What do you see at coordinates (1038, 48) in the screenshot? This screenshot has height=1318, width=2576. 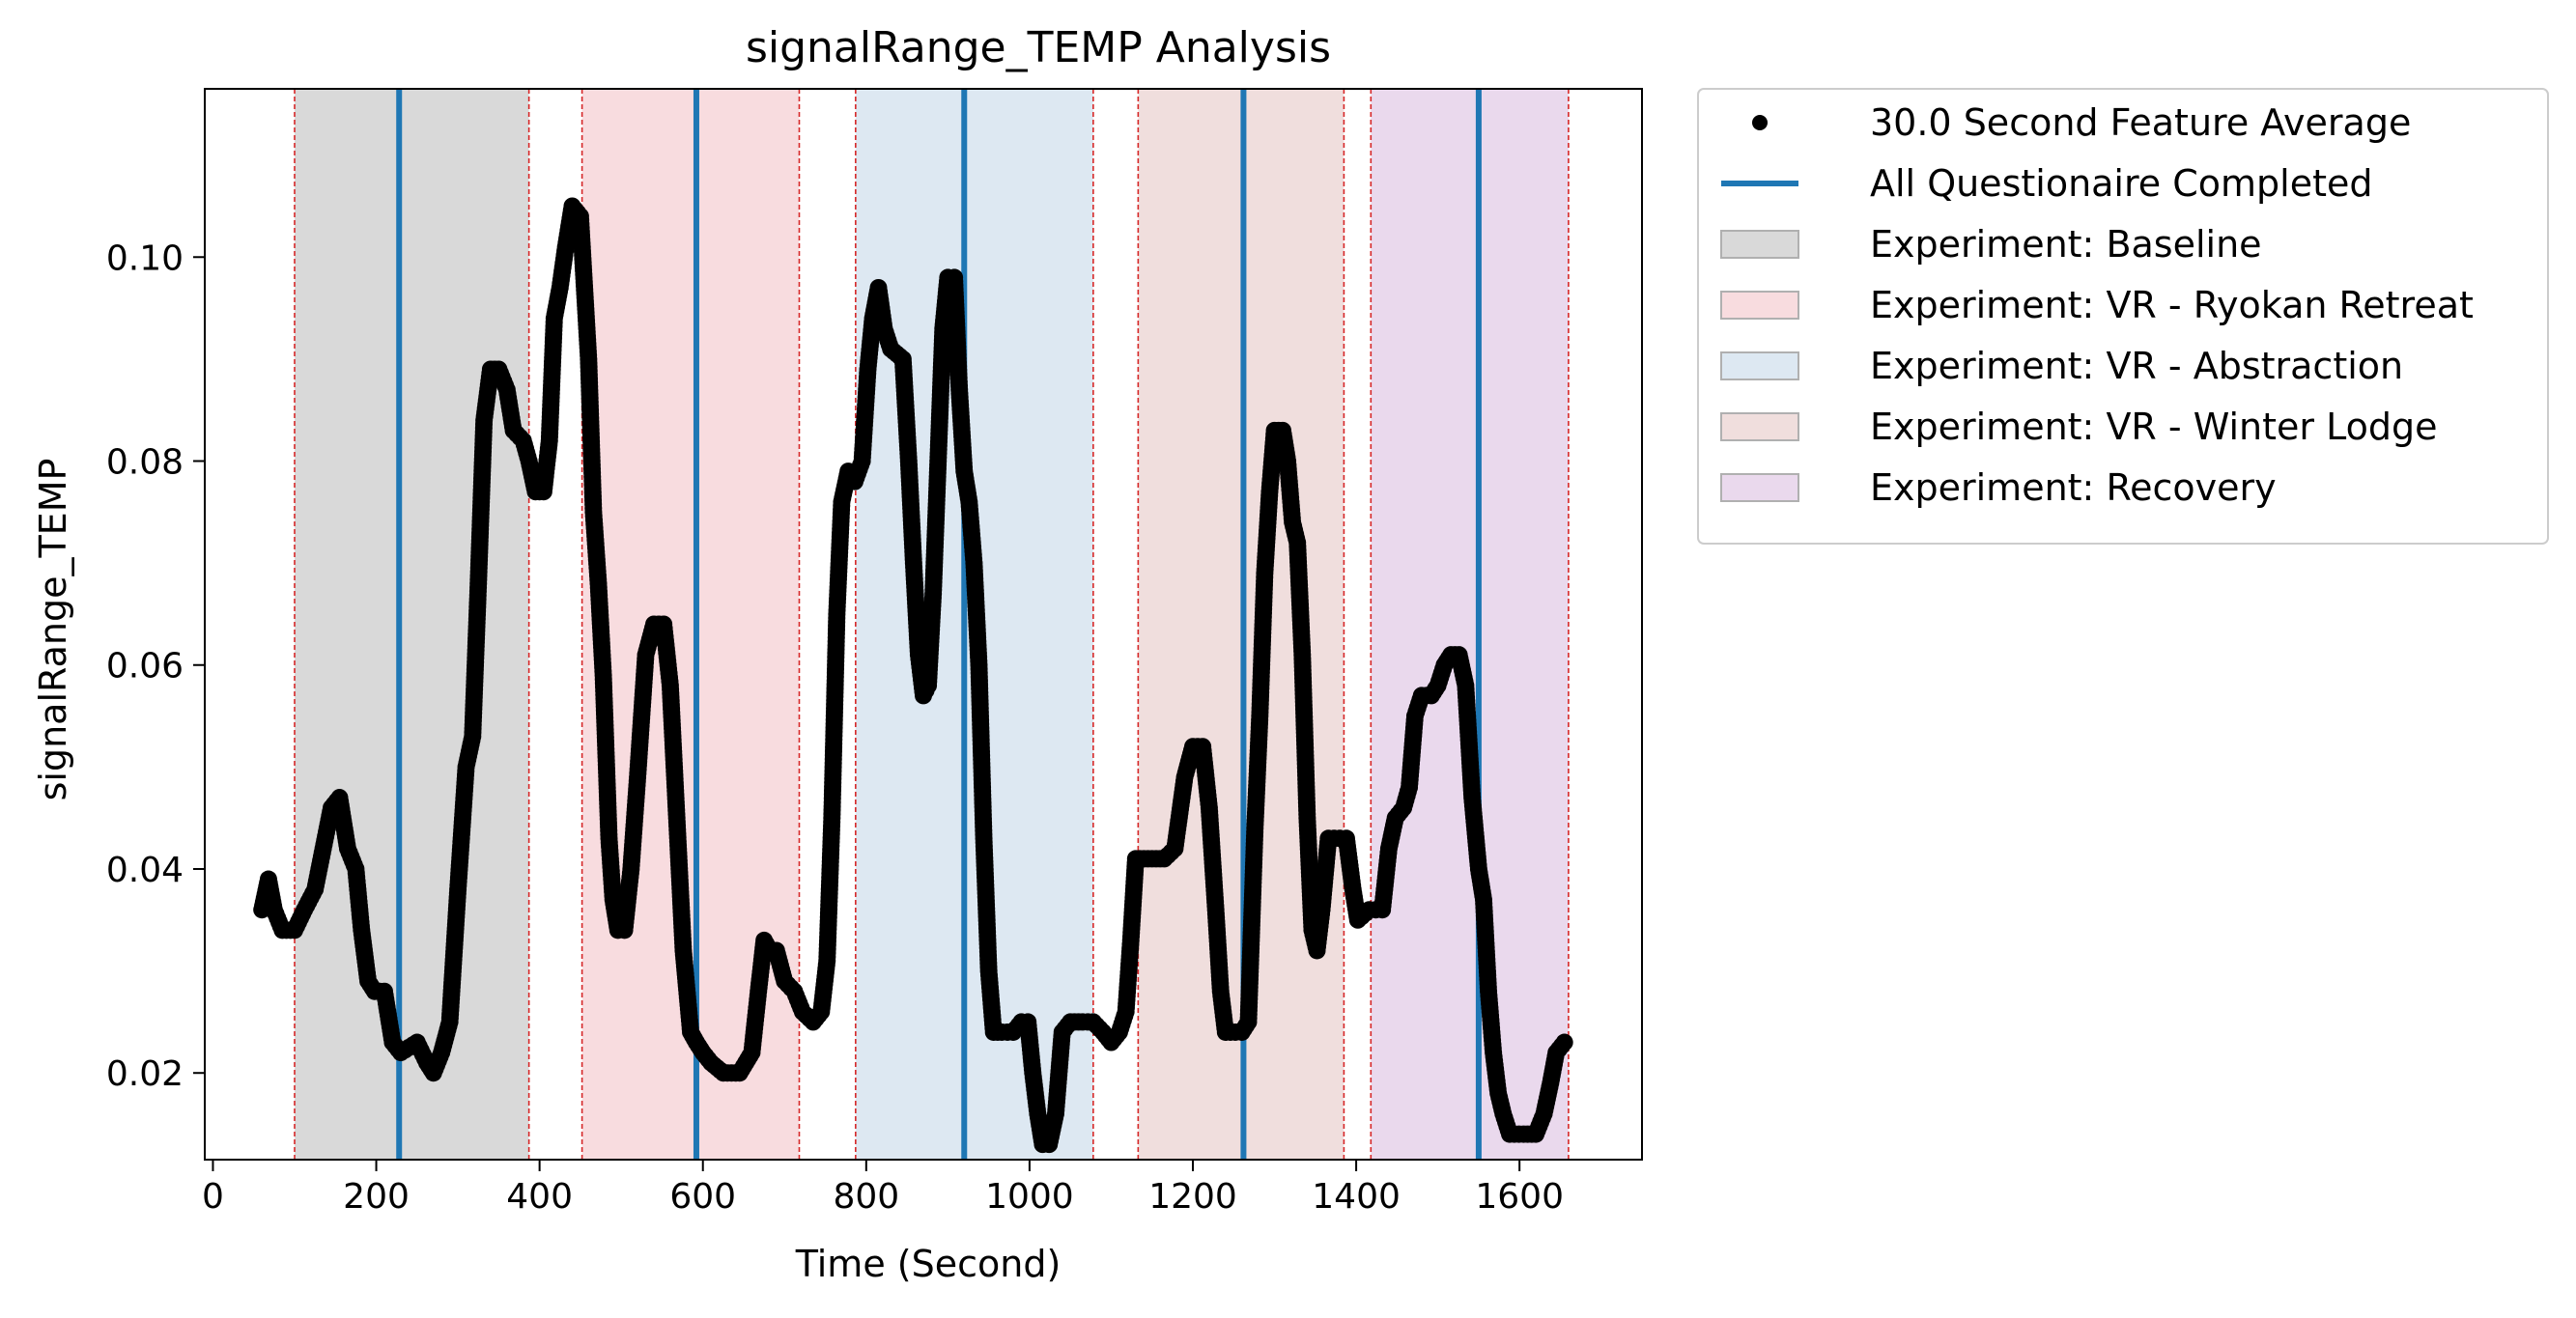 I see `chart-title: signalRange_TEMP Analysis` at bounding box center [1038, 48].